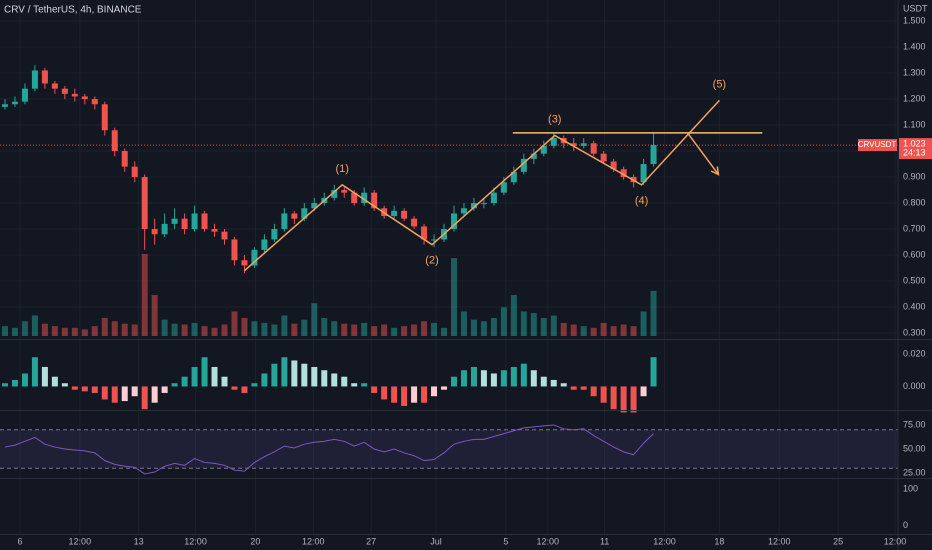 The width and height of the screenshot is (932, 550). What do you see at coordinates (554, 119) in the screenshot?
I see `wave-label: (3)` at bounding box center [554, 119].